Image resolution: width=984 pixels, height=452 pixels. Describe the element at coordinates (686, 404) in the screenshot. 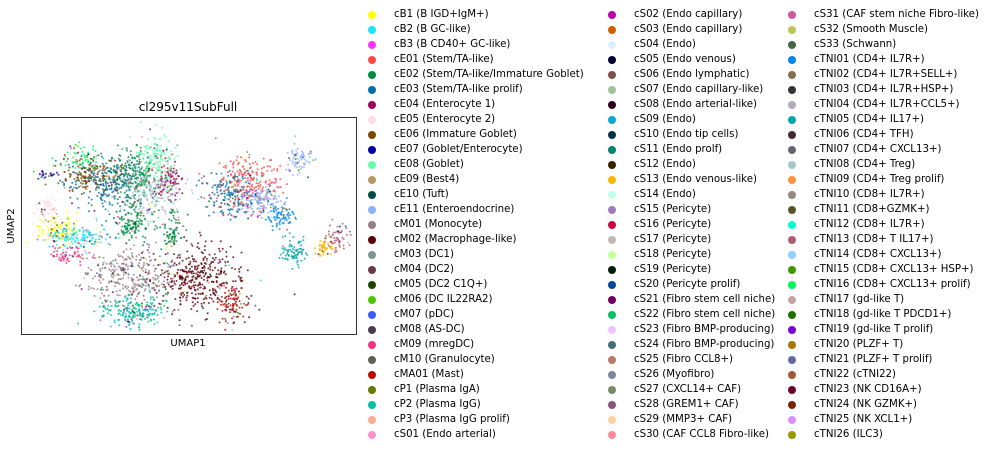

I see `legend-label: cS28 (GREM1+ CAF)` at that location.